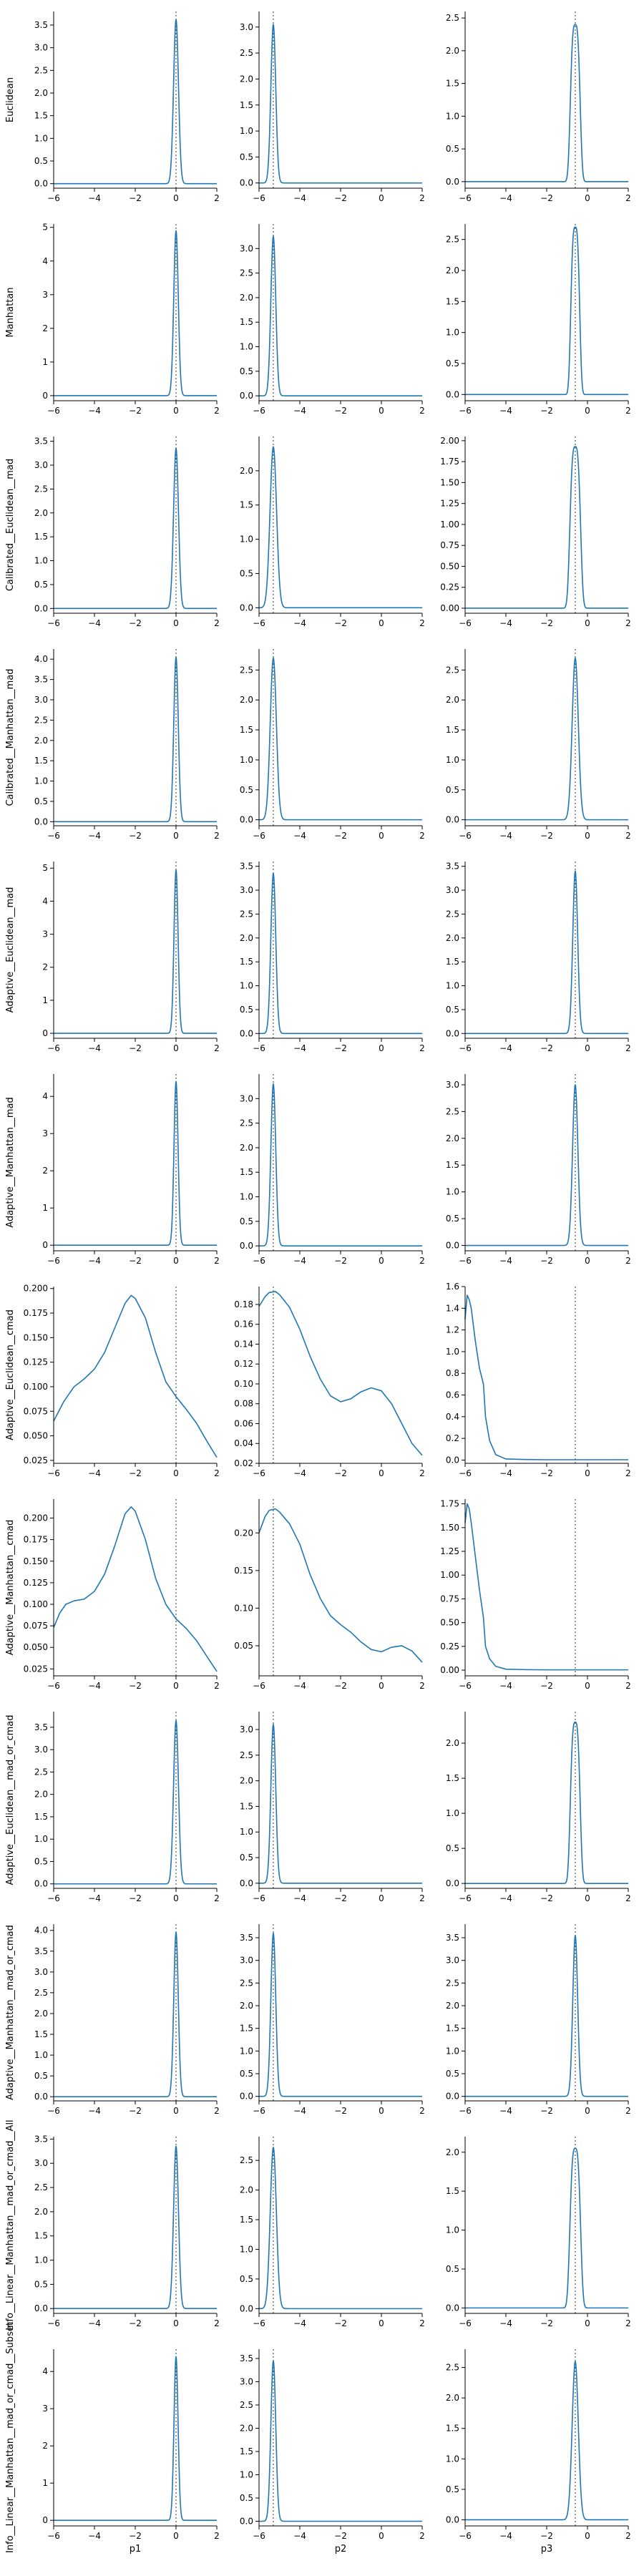  Describe the element at coordinates (243, 1304) in the screenshot. I see `y-tick-label: 0.18` at that location.